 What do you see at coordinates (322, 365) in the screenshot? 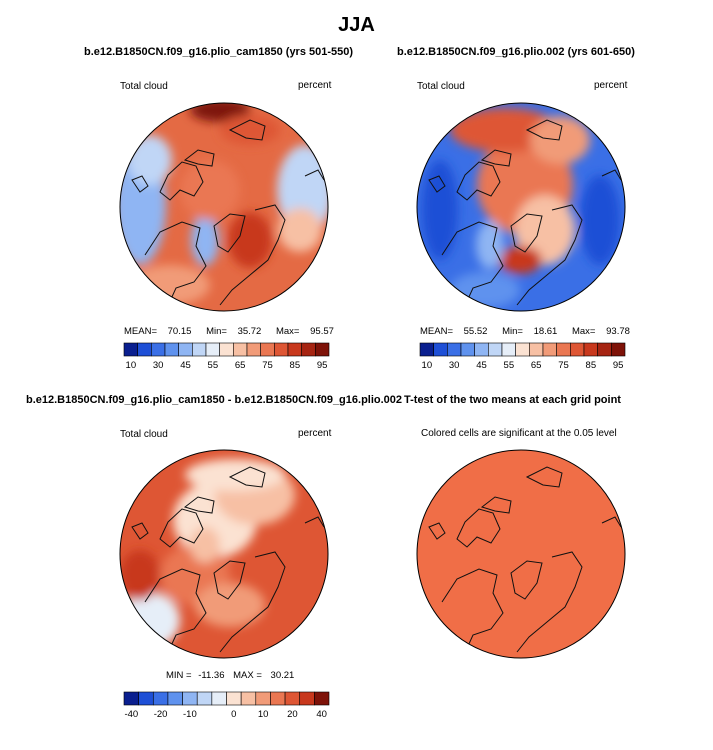
I see `panel1-colorbar-tick-label: 95` at bounding box center [322, 365].